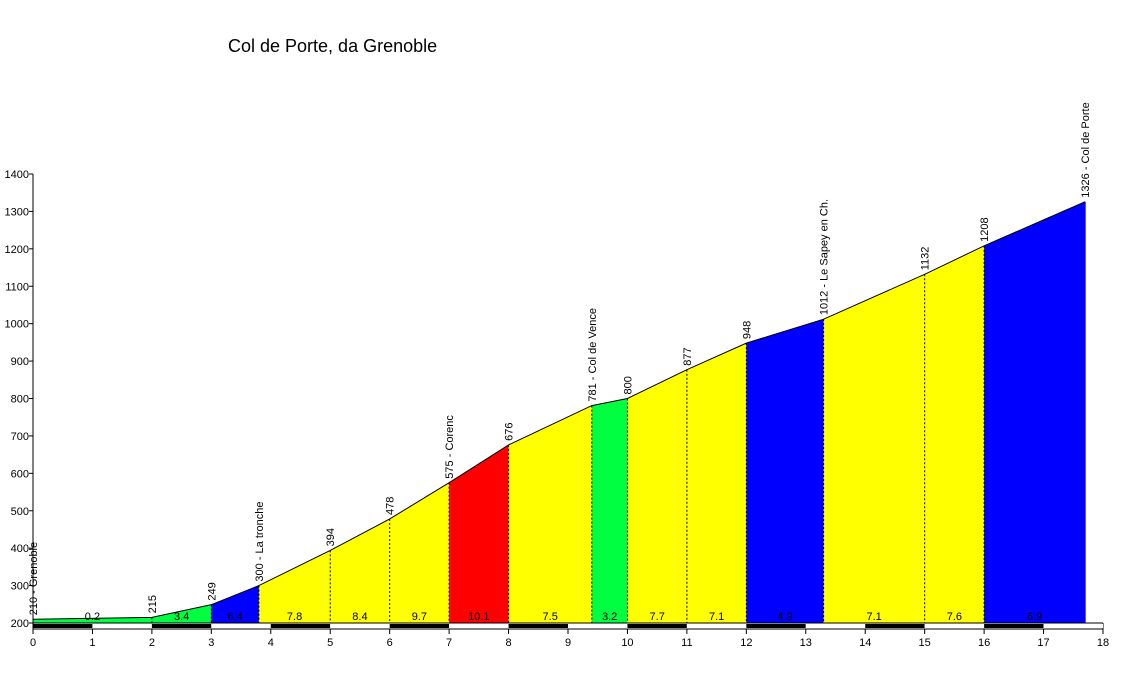 The image size is (1137, 673). What do you see at coordinates (510, 432) in the screenshot?
I see `point-label-7: 676` at bounding box center [510, 432].